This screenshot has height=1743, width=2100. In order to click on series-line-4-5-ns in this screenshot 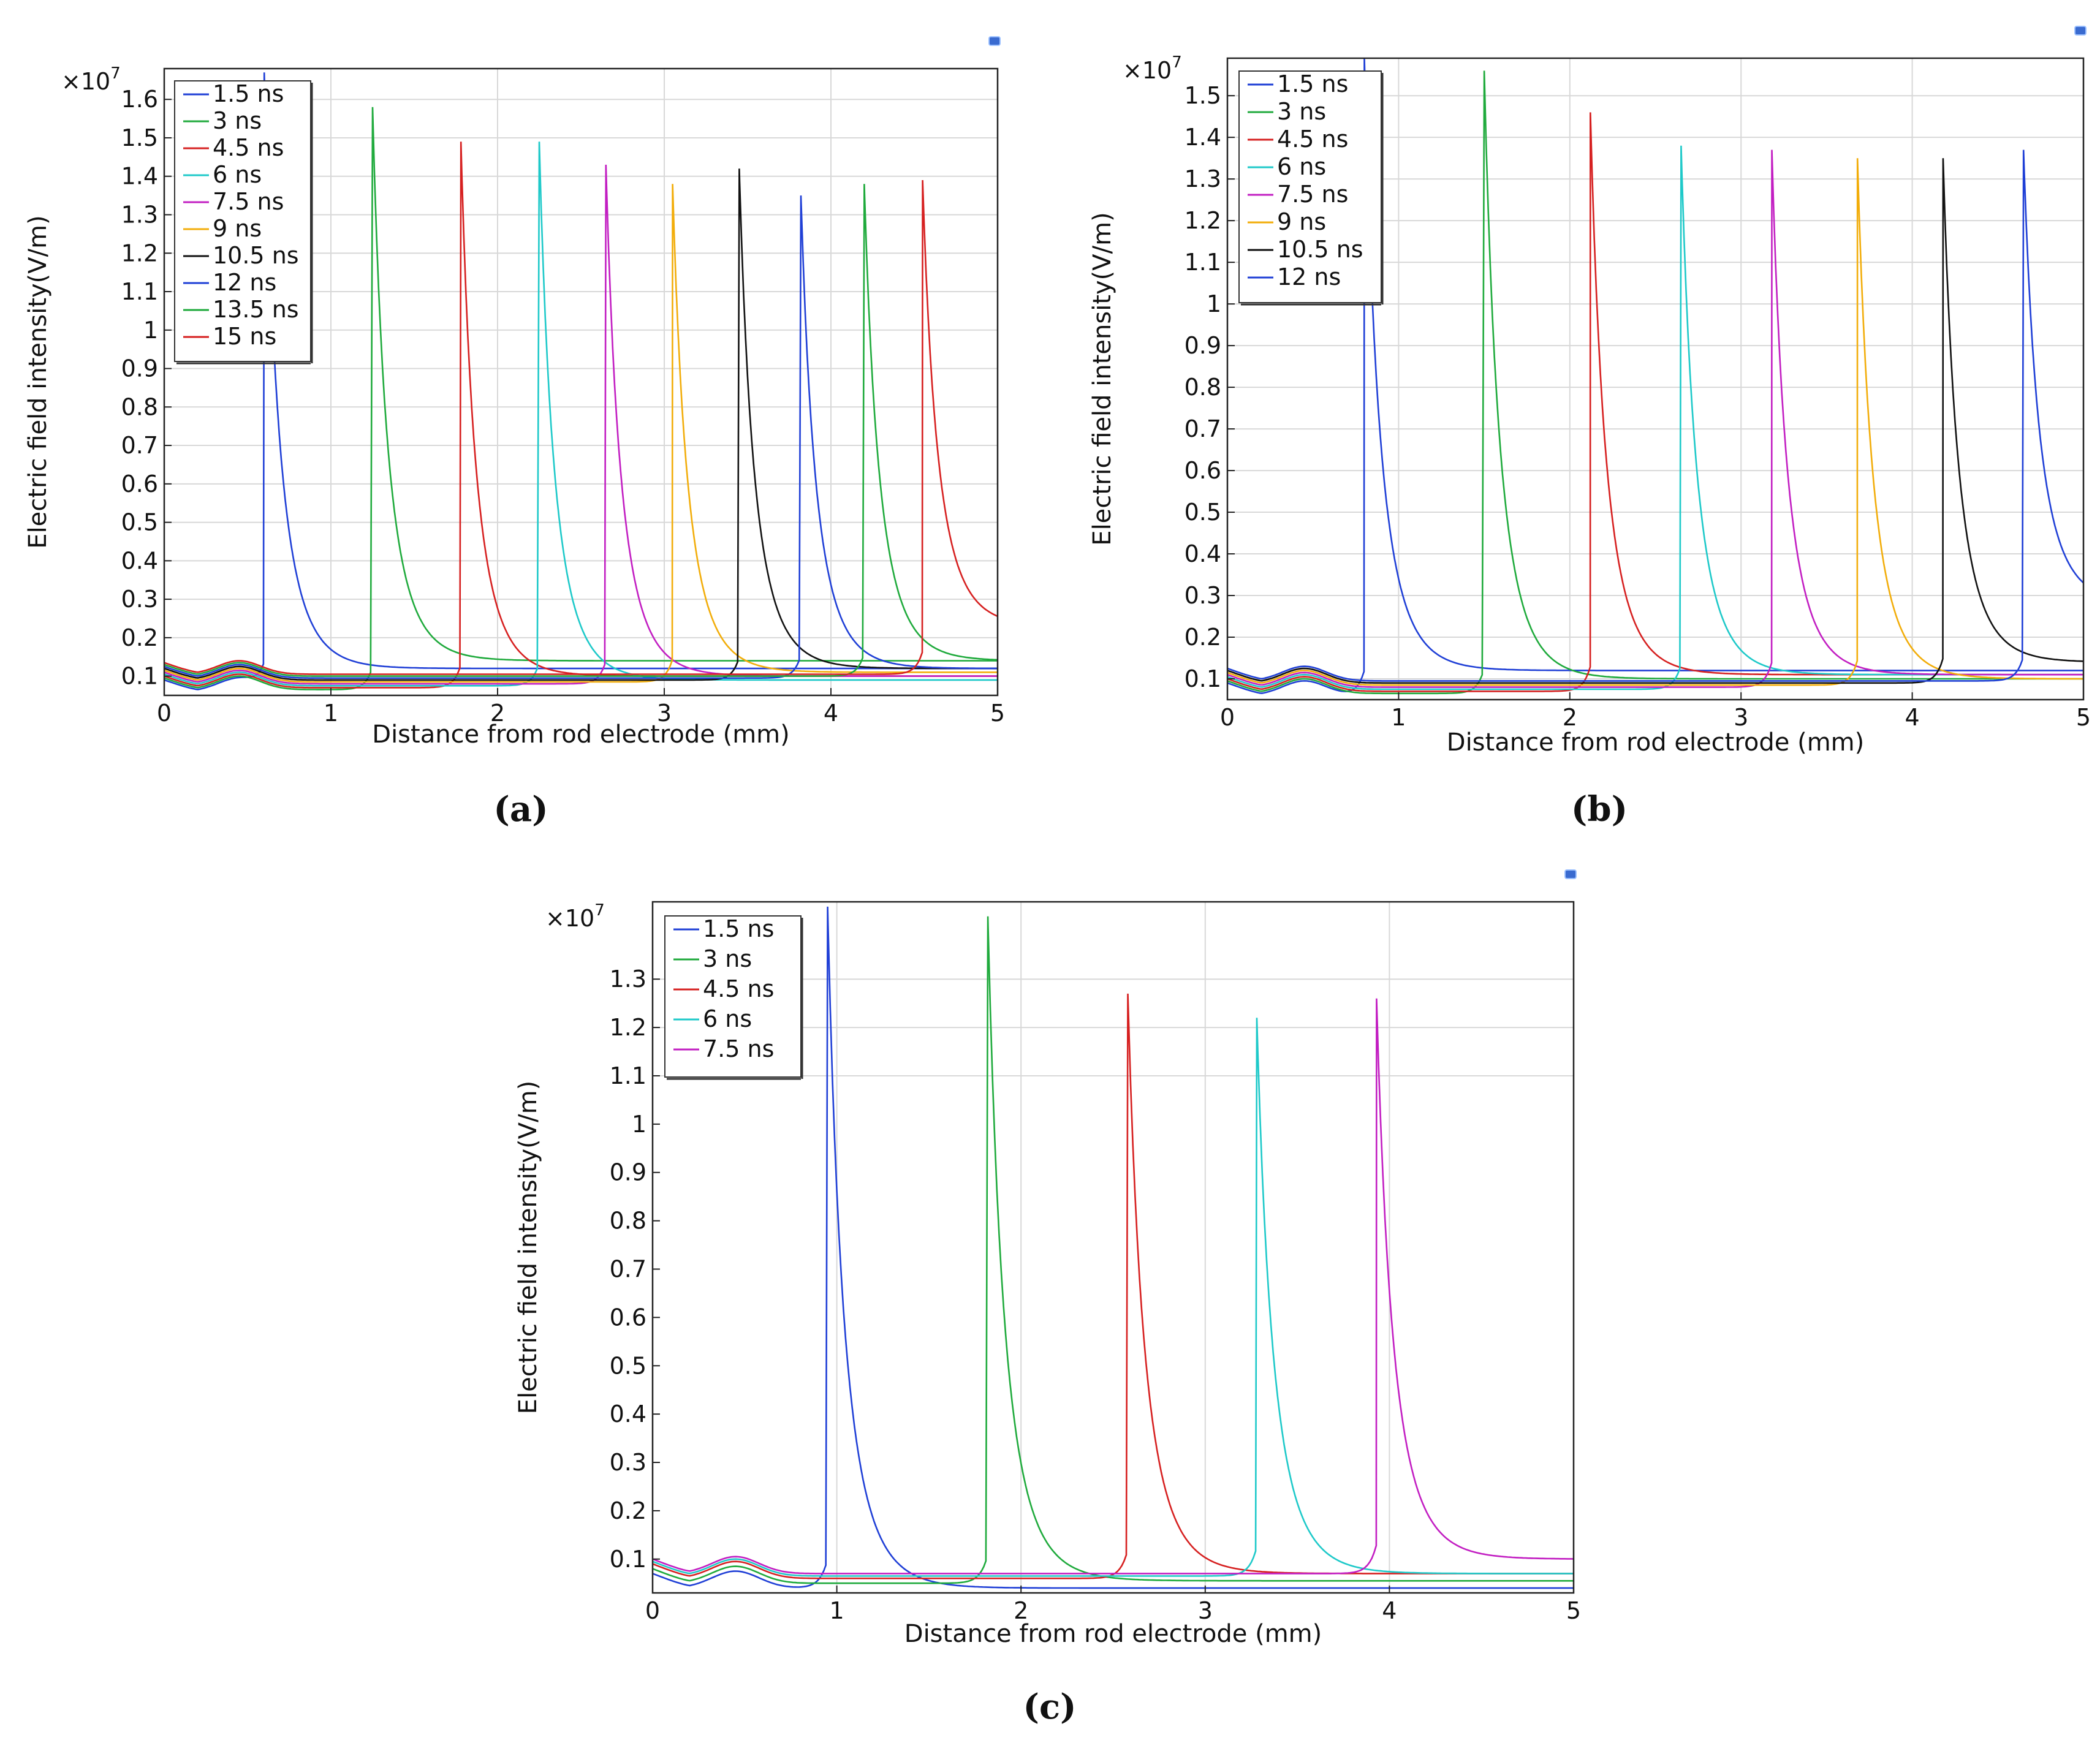, I will do `click(1113, 1286)`.